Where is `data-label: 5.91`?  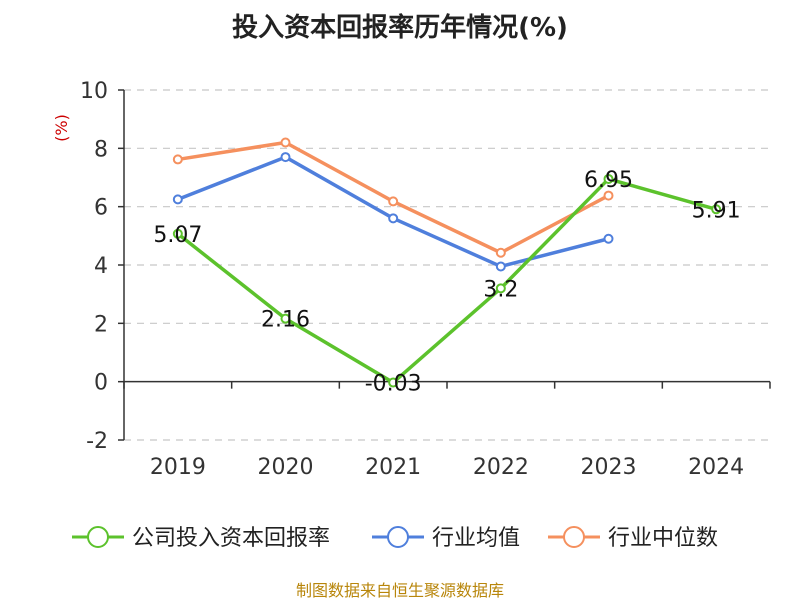 data-label: 5.91 is located at coordinates (716, 210).